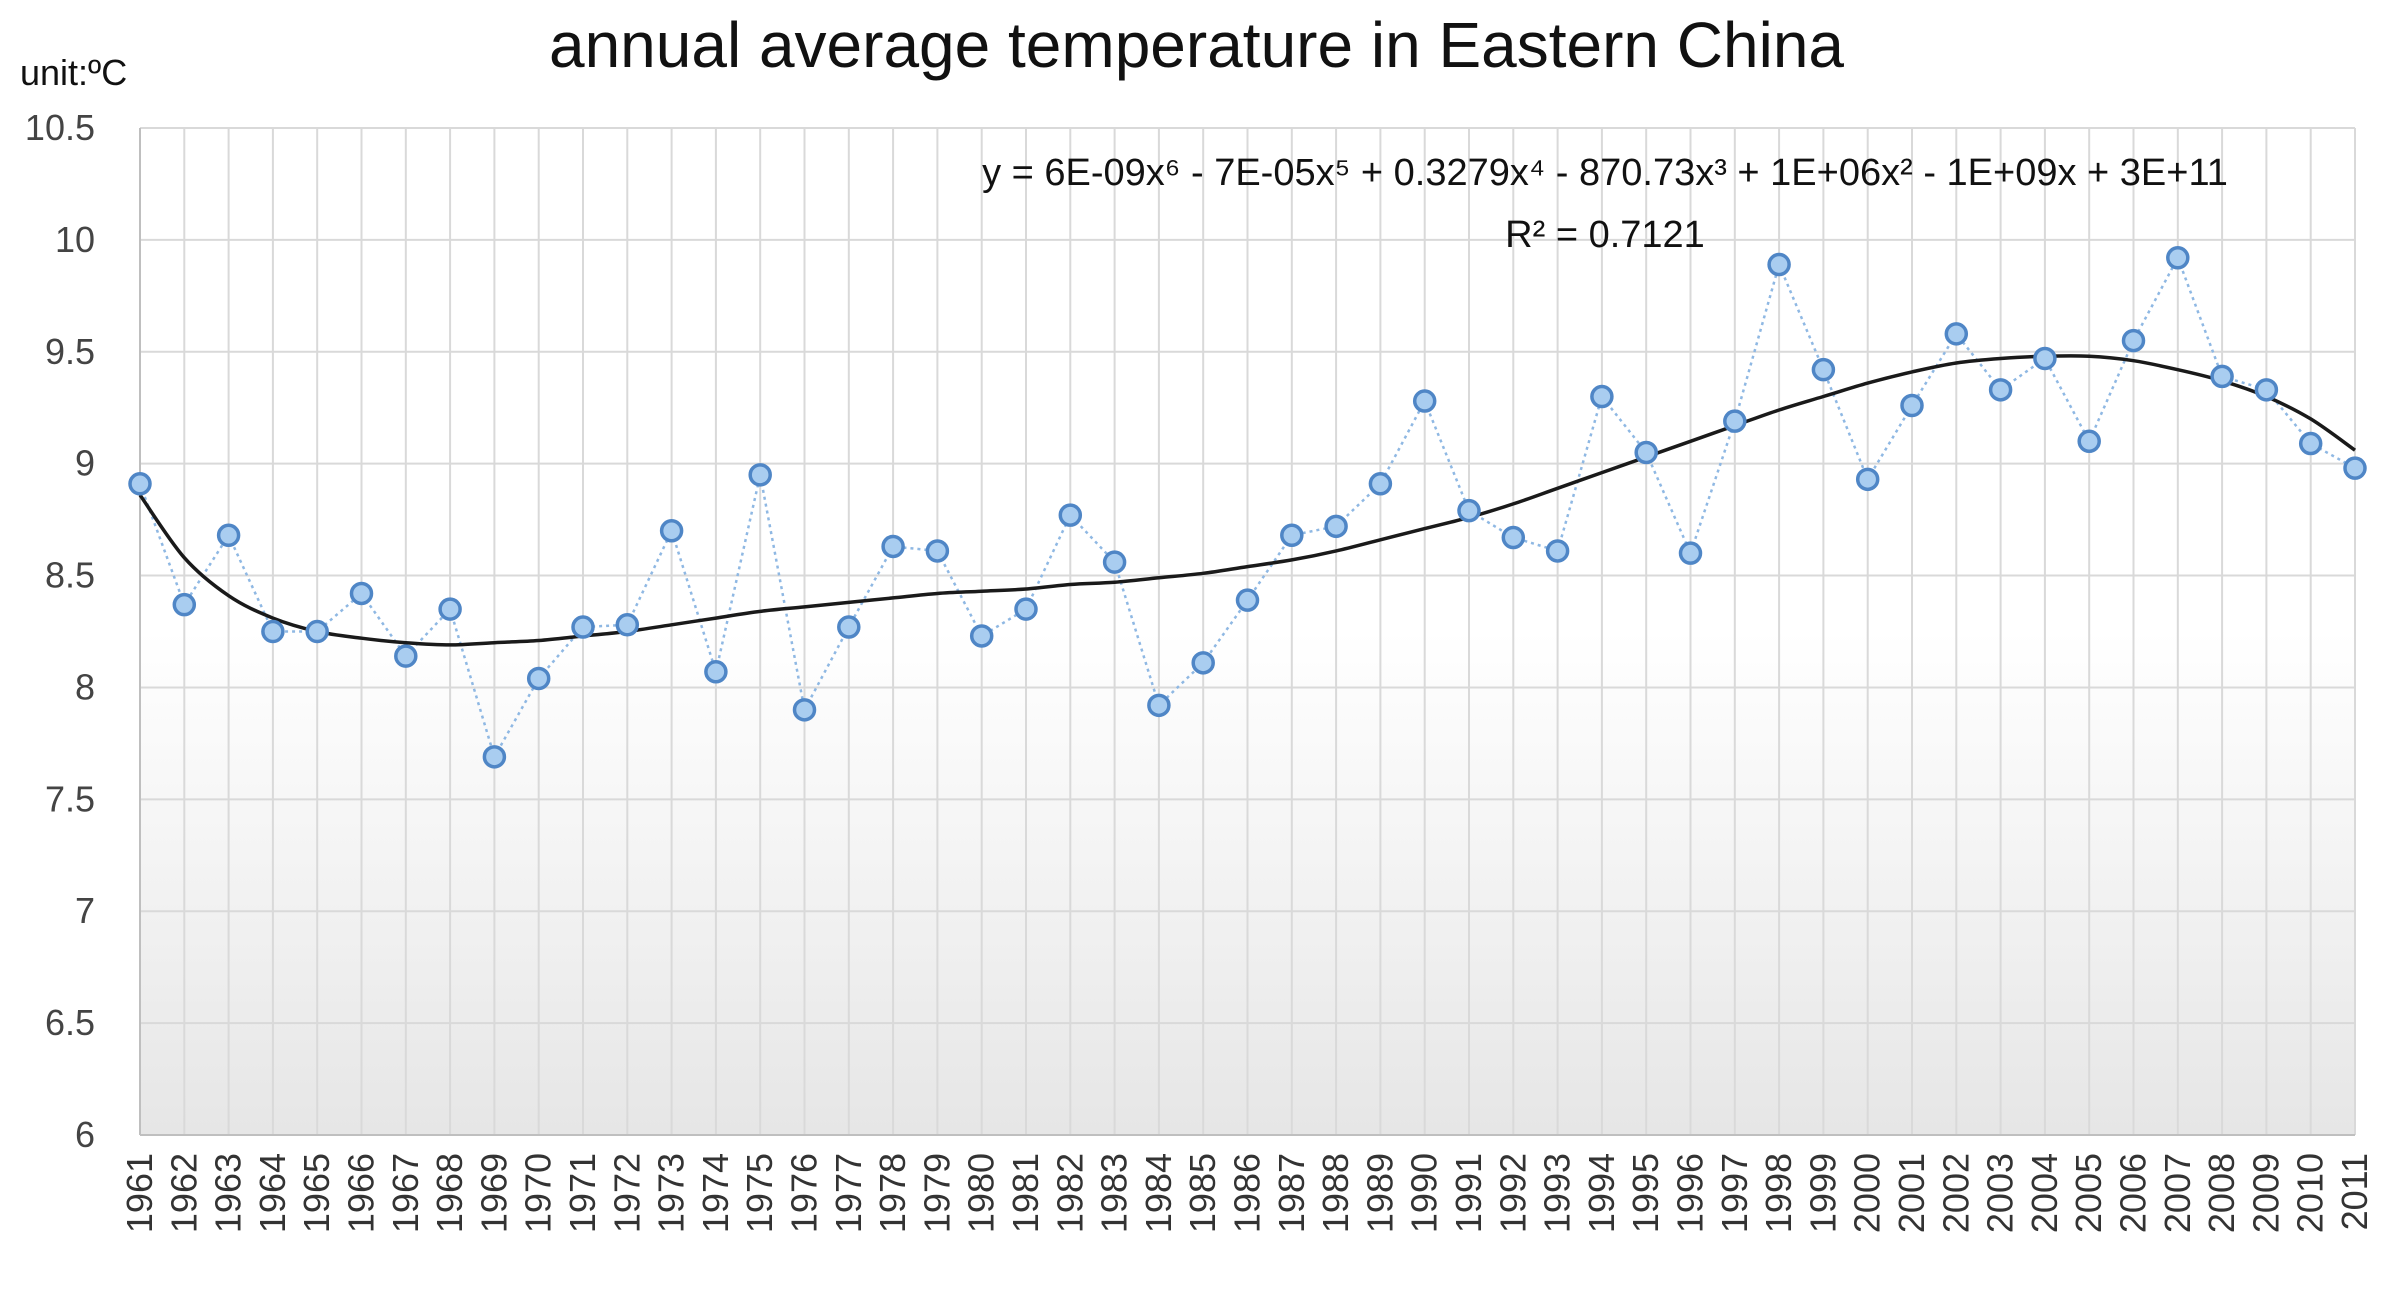  What do you see at coordinates (70, 575) in the screenshot?
I see `y-tick-label: 8.5` at bounding box center [70, 575].